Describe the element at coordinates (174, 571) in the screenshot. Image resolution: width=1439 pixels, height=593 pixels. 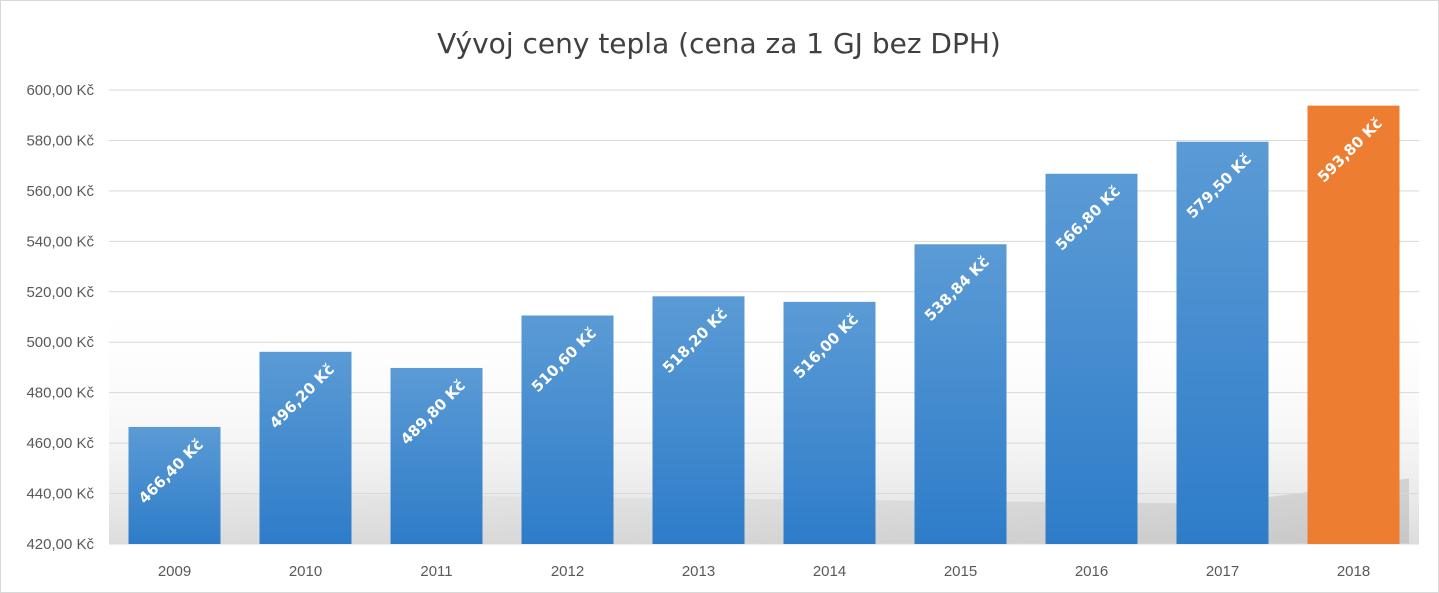
I see `x-tick-label-2009: 2009` at that location.